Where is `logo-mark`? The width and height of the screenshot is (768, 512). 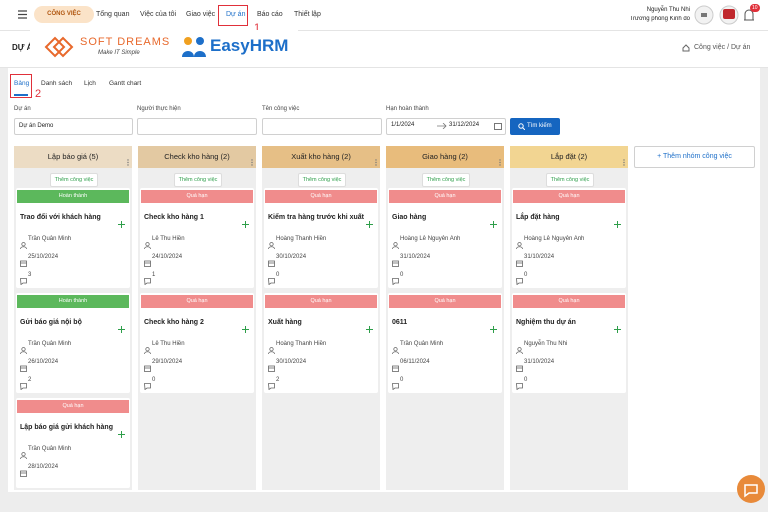 logo-mark is located at coordinates (59, 47).